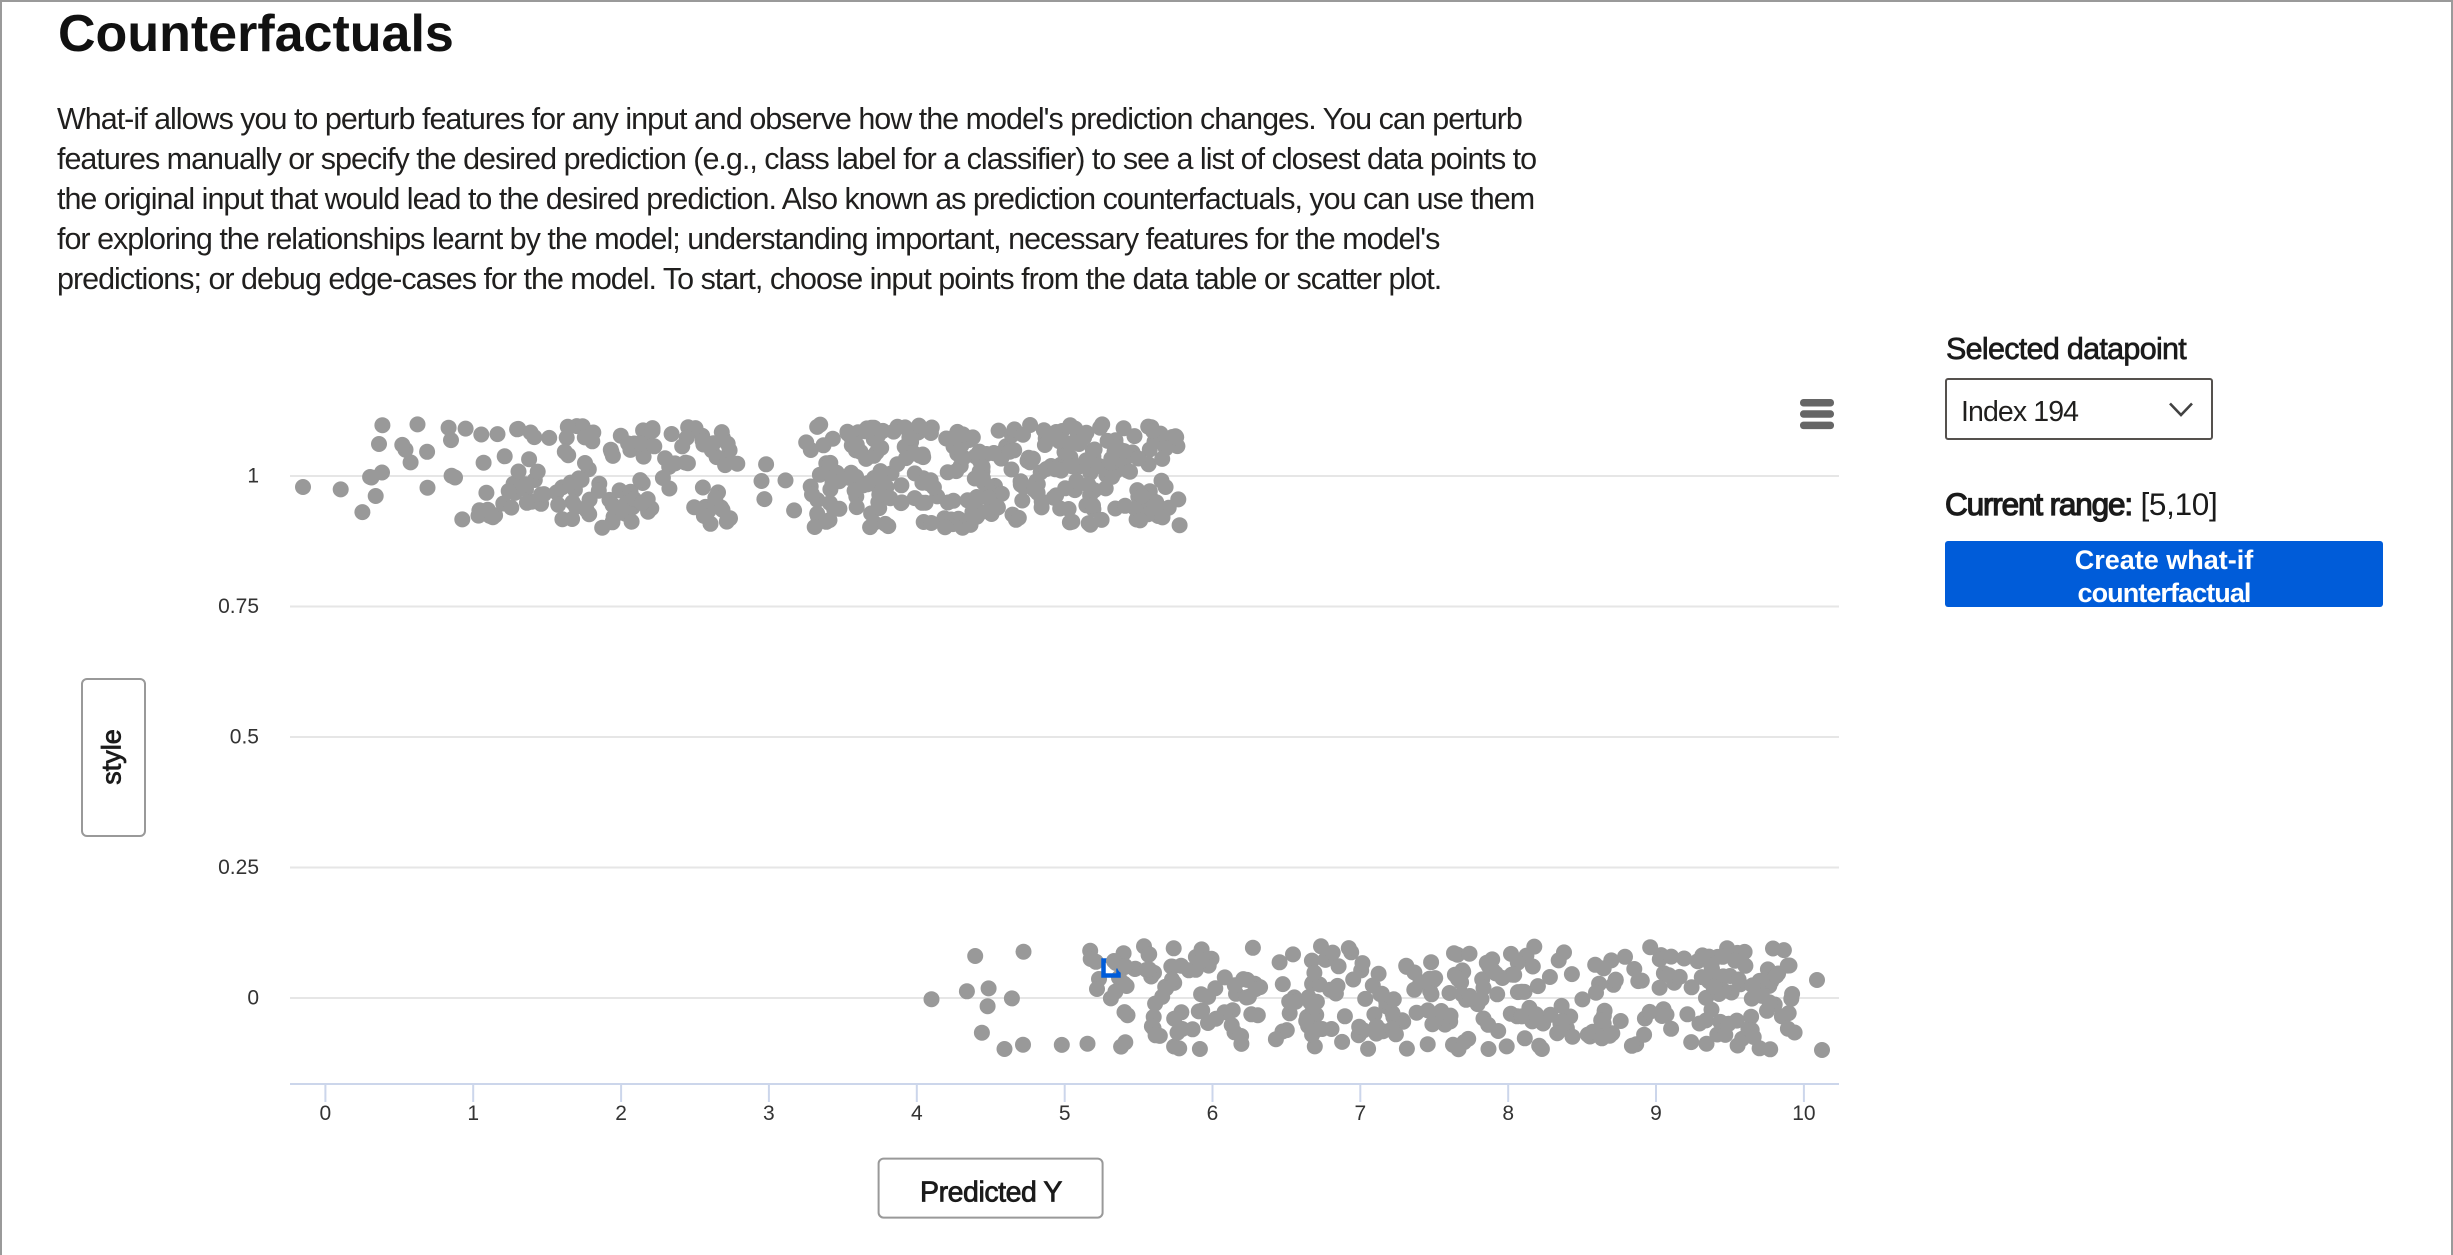  Describe the element at coordinates (1360, 1113) in the screenshot. I see `svg-text: 7` at that location.